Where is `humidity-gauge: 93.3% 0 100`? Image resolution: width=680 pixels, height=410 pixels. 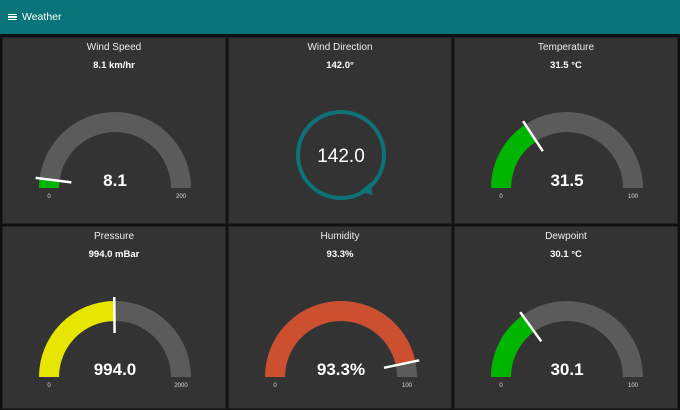 humidity-gauge: 93.3% 0 100 is located at coordinates (341, 318).